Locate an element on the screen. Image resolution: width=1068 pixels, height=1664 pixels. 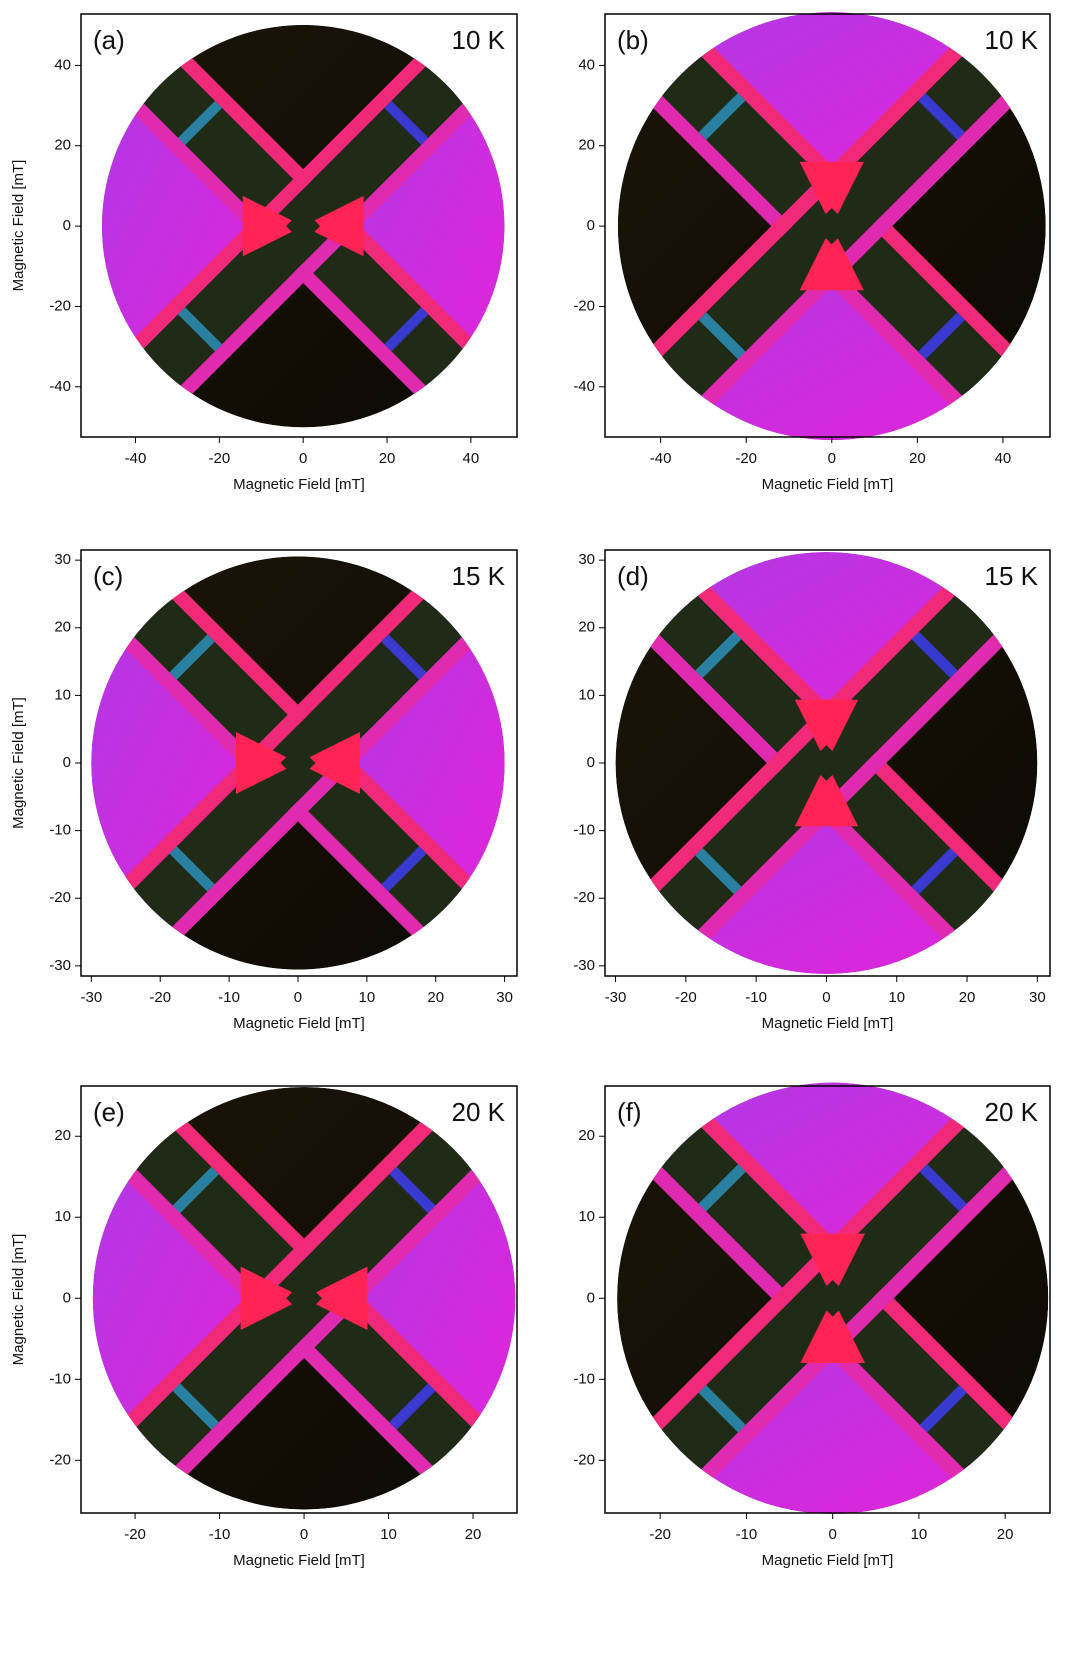
y-tick-label: -30 is located at coordinates (584, 965).